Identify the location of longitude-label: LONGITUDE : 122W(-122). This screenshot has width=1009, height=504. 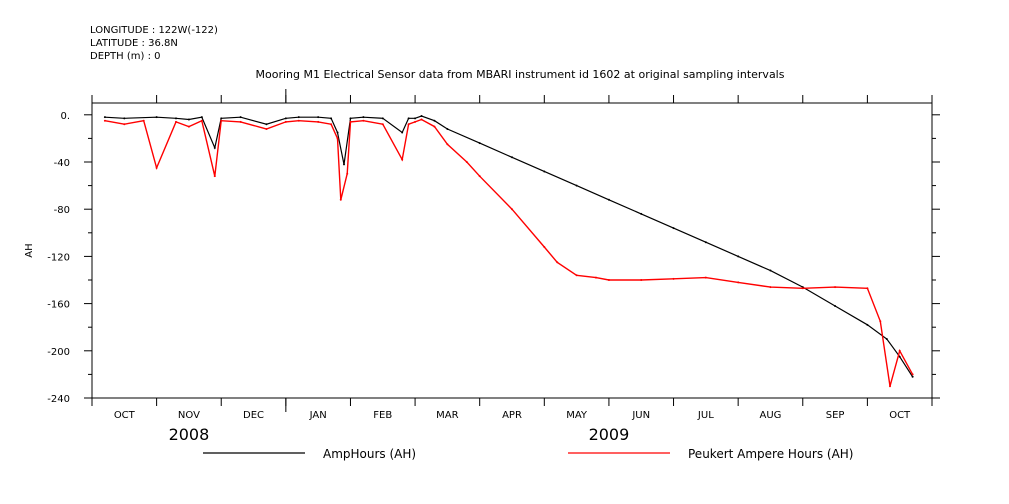
(154, 30).